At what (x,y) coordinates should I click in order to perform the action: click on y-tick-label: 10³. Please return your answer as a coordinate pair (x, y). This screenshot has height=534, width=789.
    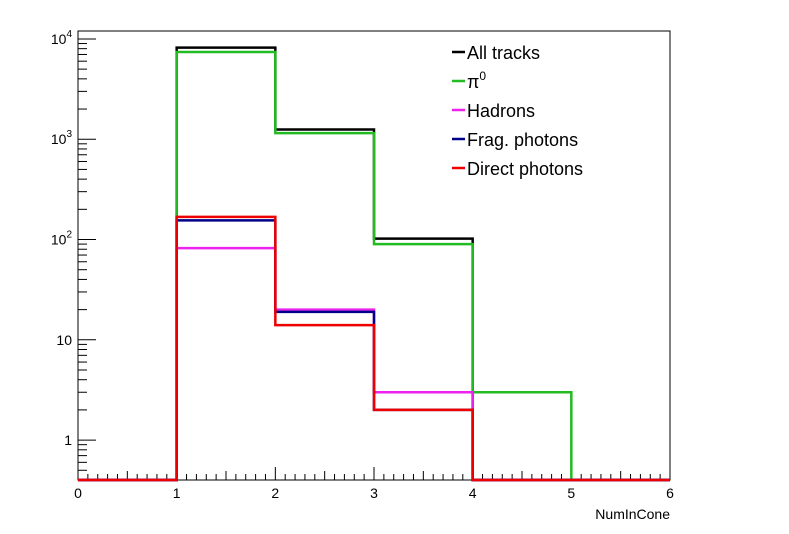
    Looking at the image, I should click on (62, 138).